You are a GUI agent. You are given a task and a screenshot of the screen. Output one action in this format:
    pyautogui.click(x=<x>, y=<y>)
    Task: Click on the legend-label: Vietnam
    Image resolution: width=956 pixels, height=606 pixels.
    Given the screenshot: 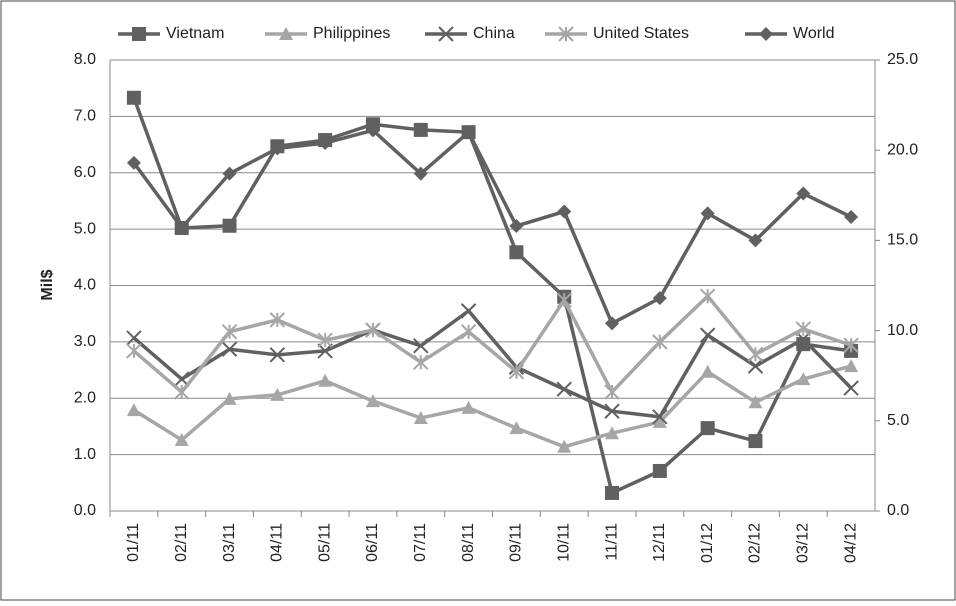 What is the action you would take?
    pyautogui.click(x=195, y=33)
    